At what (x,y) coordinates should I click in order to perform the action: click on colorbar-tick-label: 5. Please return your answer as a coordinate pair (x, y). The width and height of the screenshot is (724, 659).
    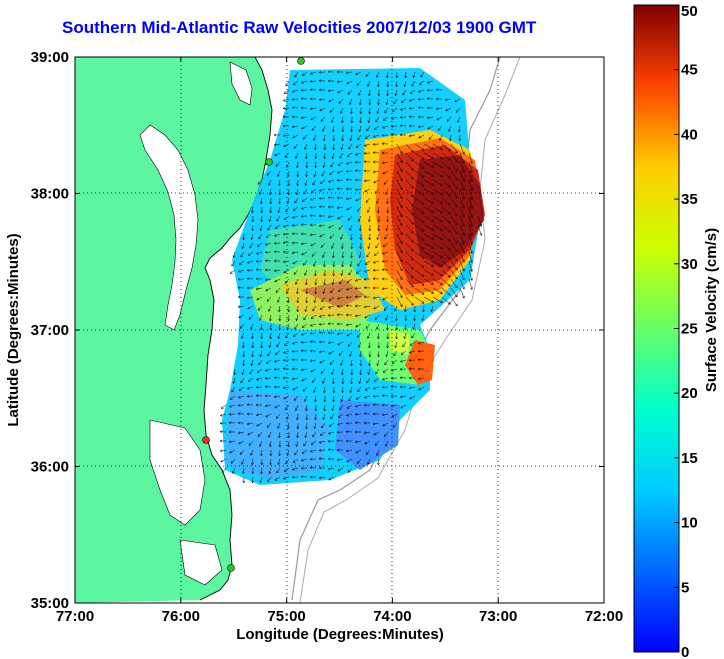
    Looking at the image, I should click on (685, 587).